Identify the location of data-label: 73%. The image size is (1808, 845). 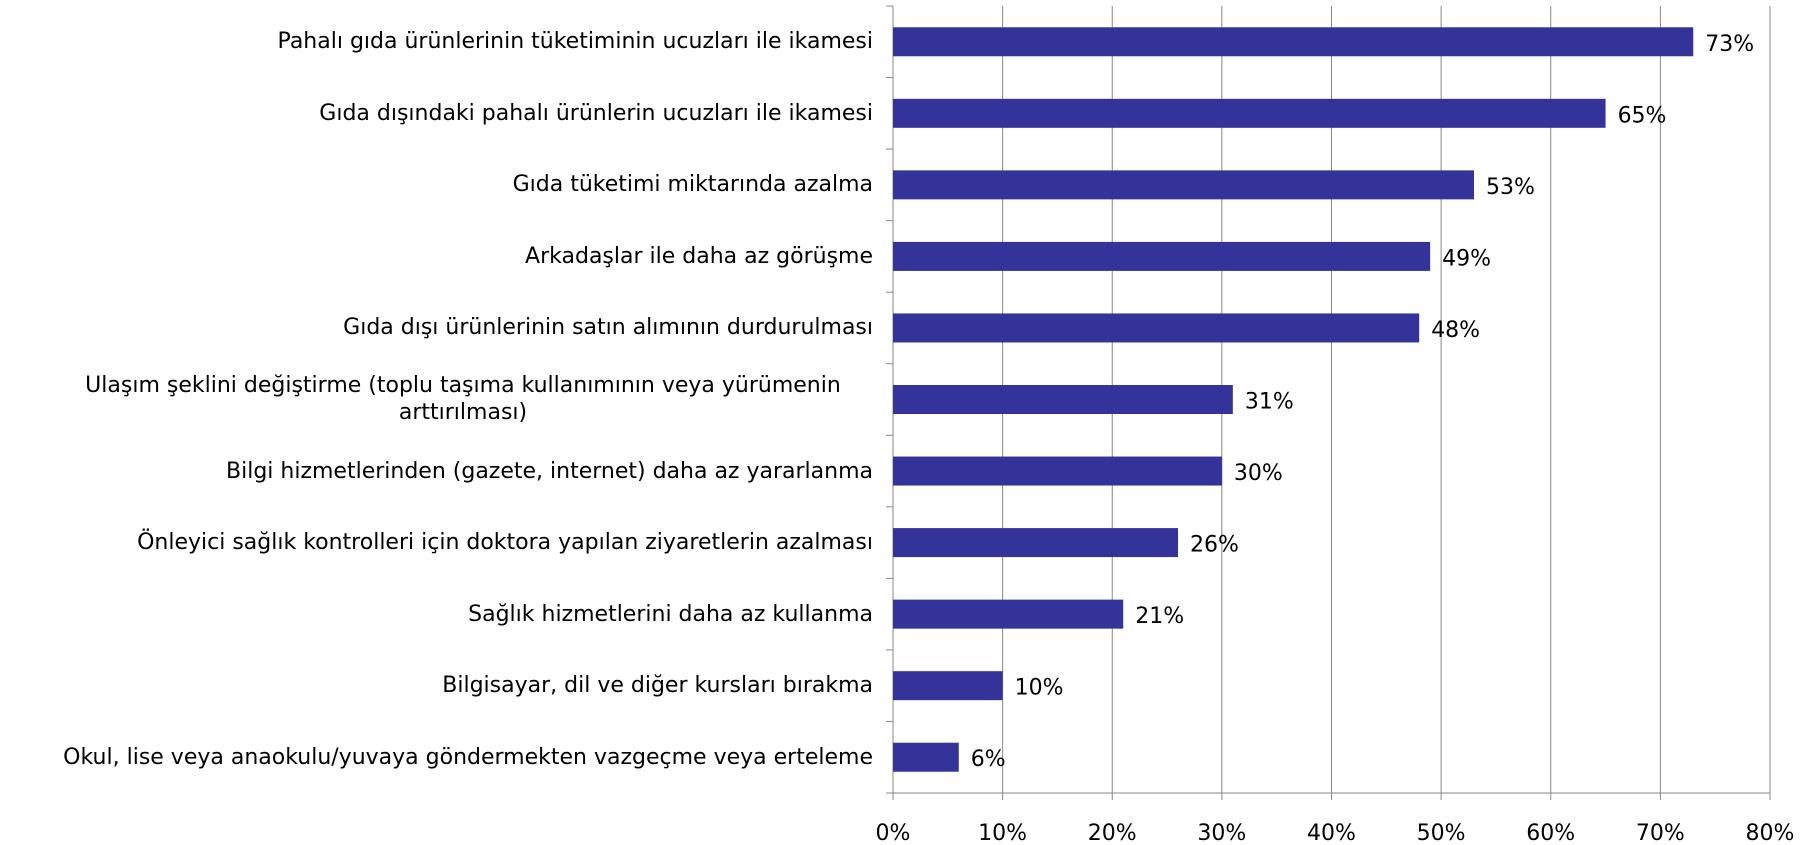
(1729, 44).